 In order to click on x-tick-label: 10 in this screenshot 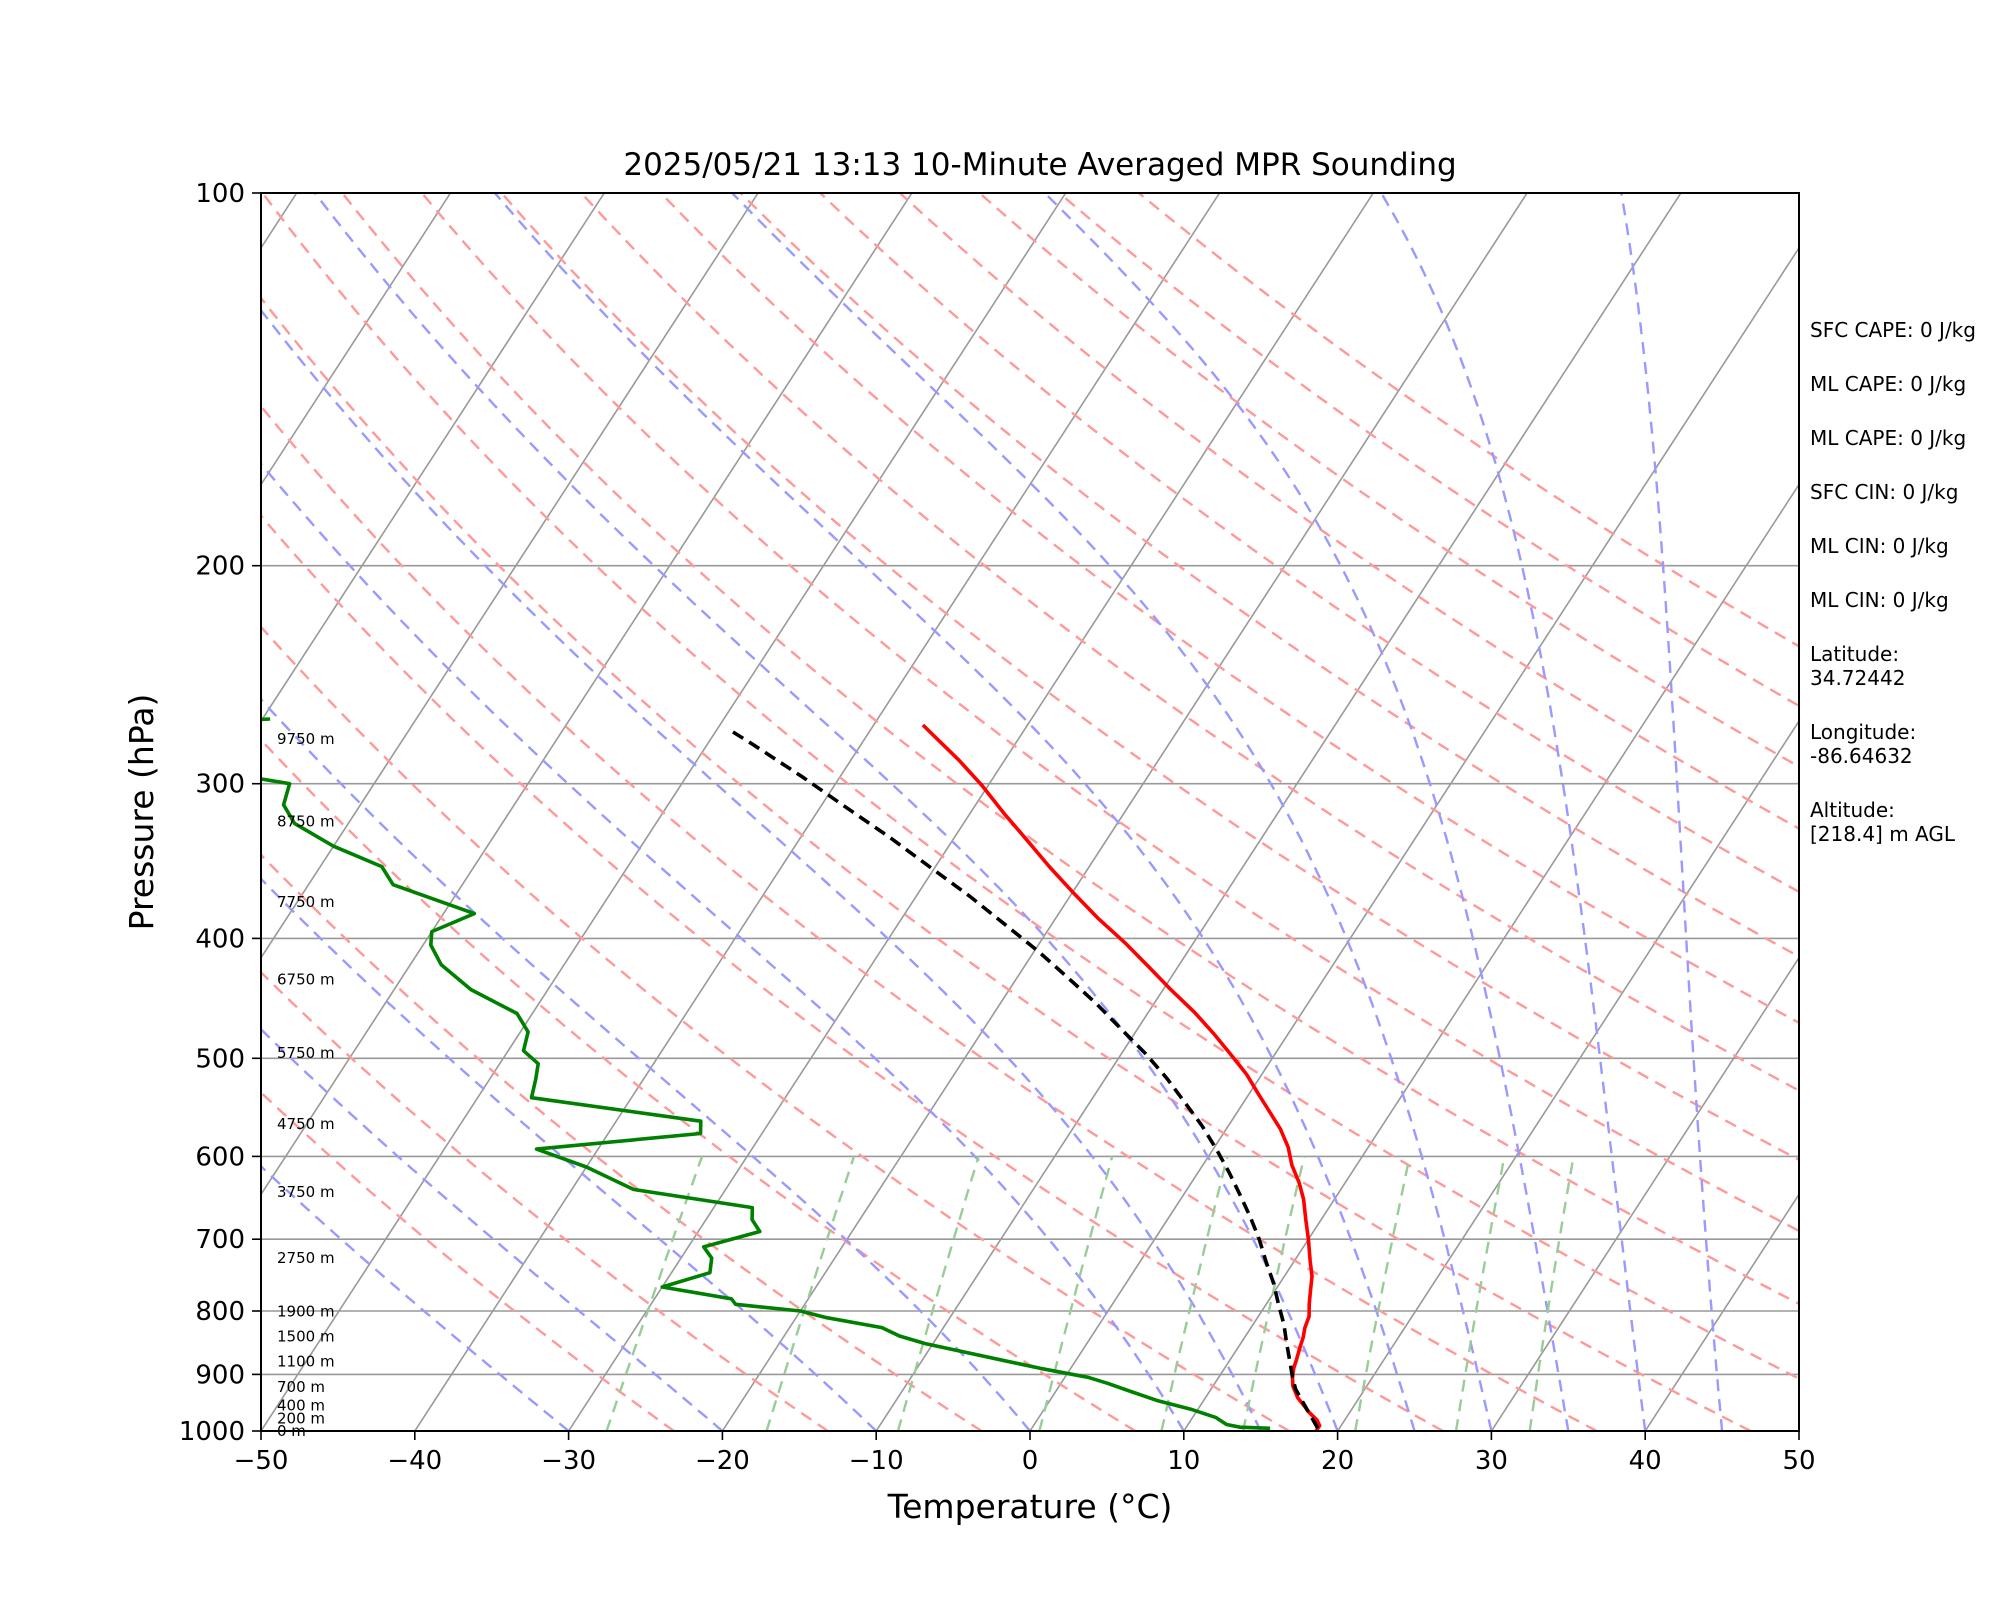, I will do `click(1183, 1461)`.